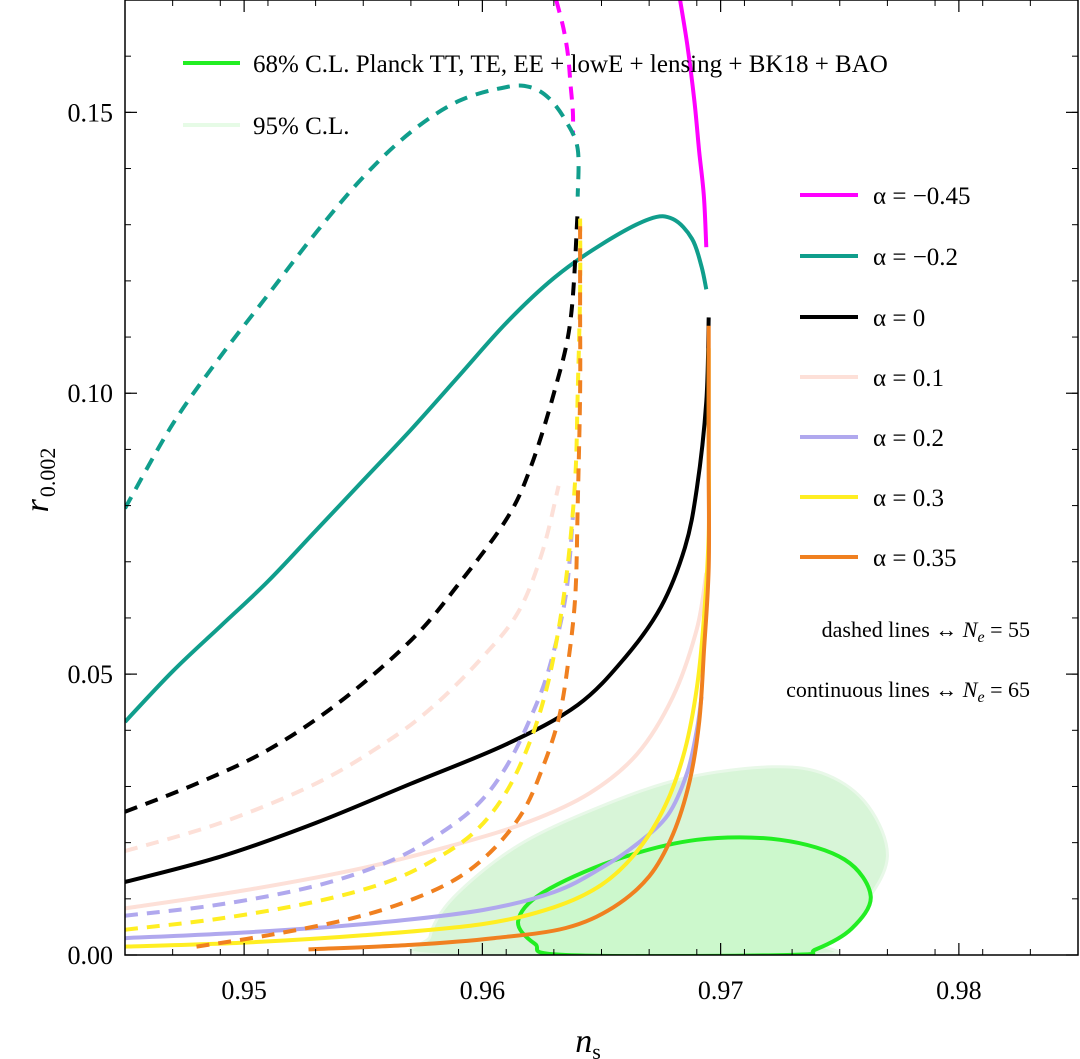 The width and height of the screenshot is (1080, 1059). I want to click on curve-alpha-m045-ne65, so click(693, 124).